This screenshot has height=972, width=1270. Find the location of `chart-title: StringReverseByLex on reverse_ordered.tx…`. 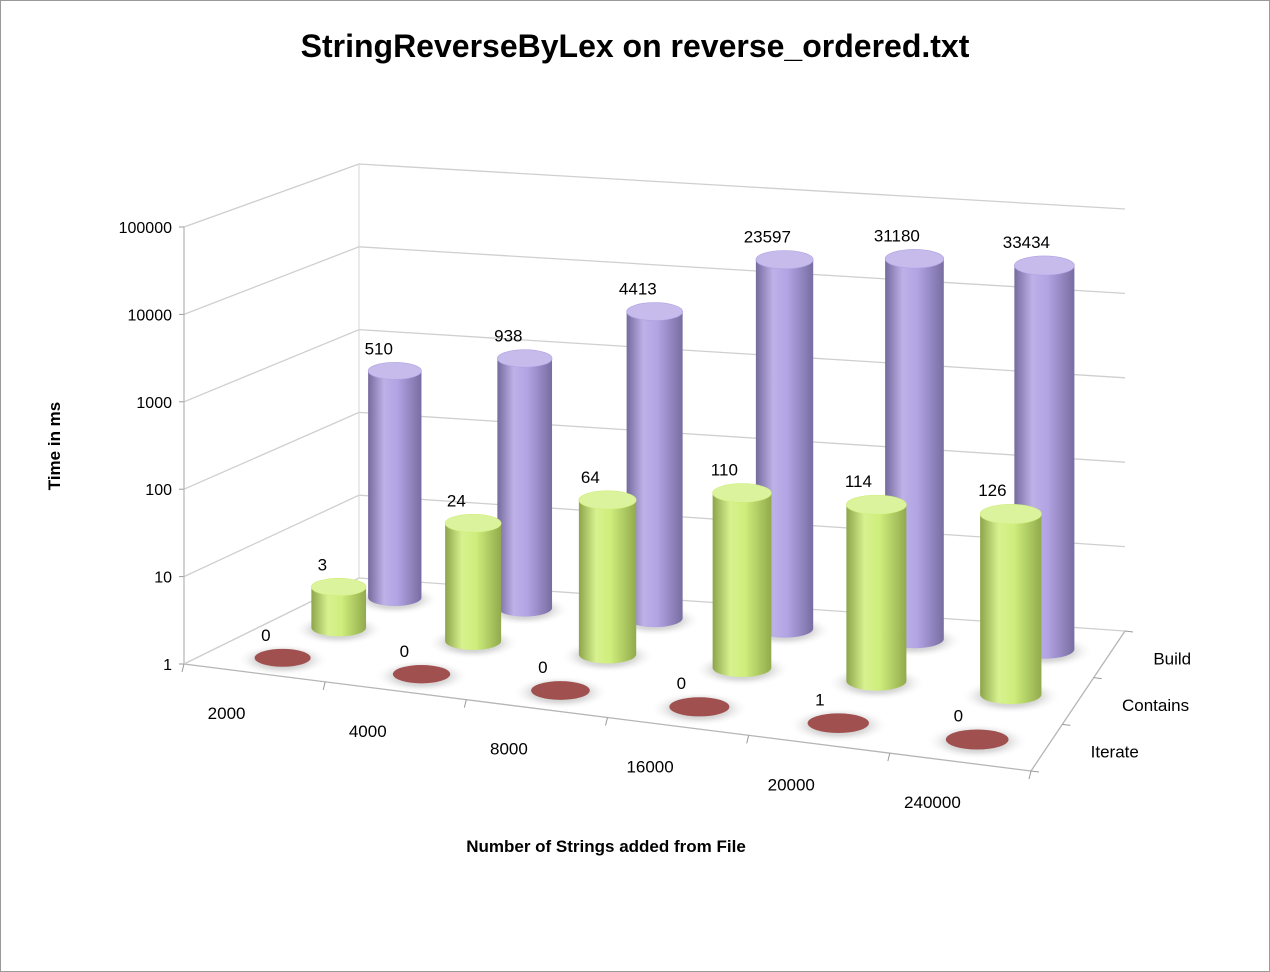

chart-title: StringReverseByLex on reverse_ordered.tx… is located at coordinates (635, 46).